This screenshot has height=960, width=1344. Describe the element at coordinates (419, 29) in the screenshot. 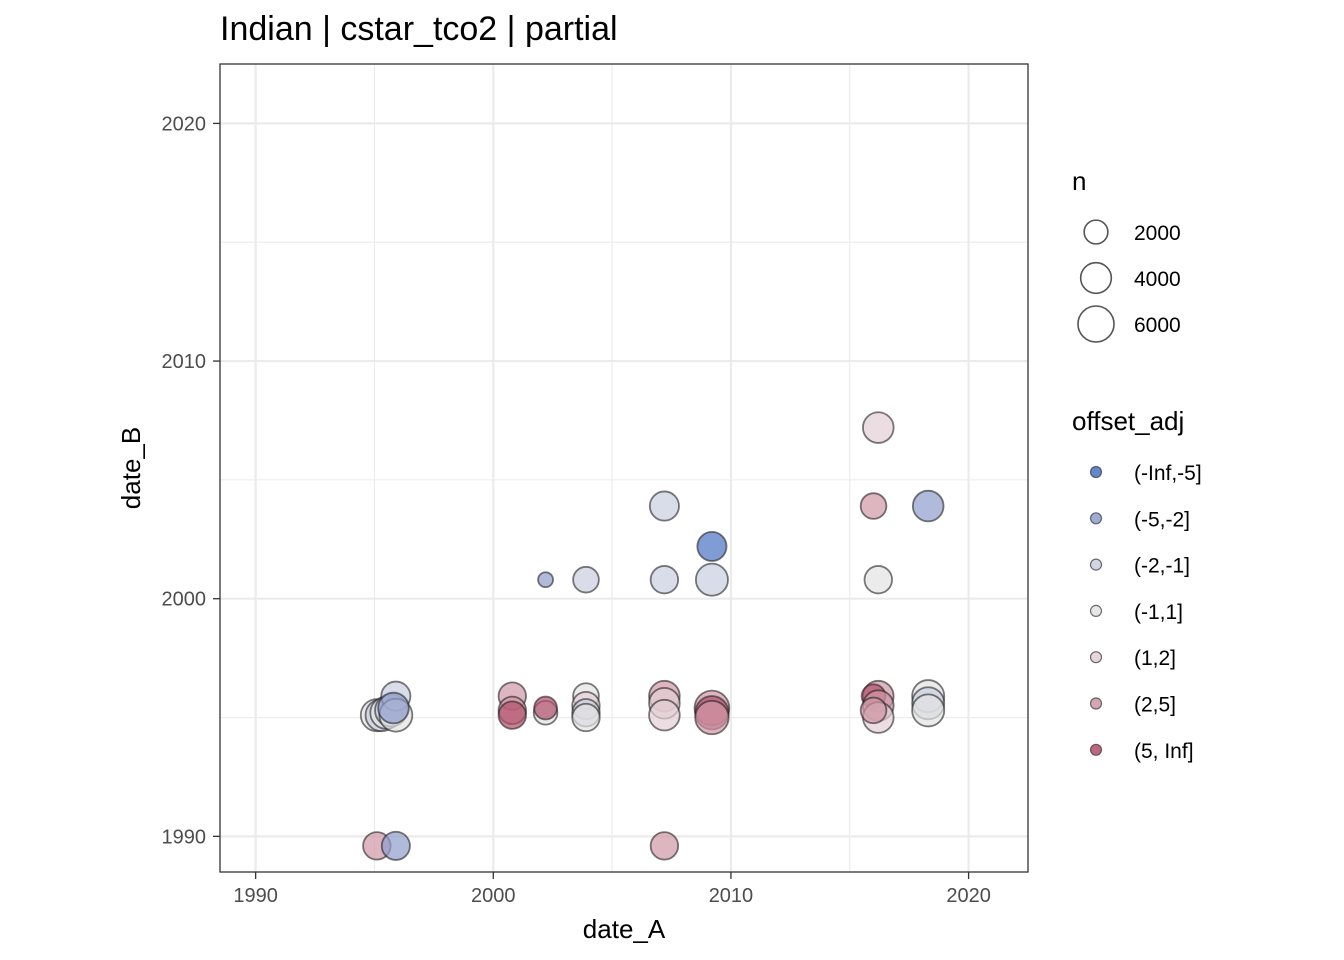

I see `chart-title: Indian | cstar_tco2 | partial` at that location.